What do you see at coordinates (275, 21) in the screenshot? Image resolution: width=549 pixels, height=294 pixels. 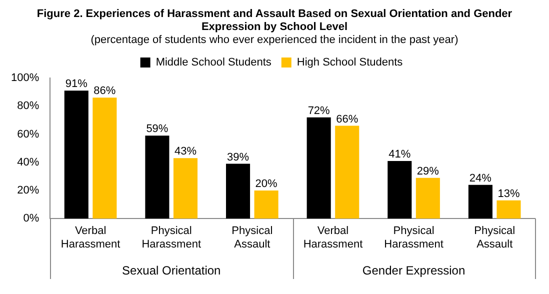 I see `chart-title: Figure 2. Experiences of Harassment and Assault Based on Sexual Orientation and Gender Expression by School Level` at bounding box center [275, 21].